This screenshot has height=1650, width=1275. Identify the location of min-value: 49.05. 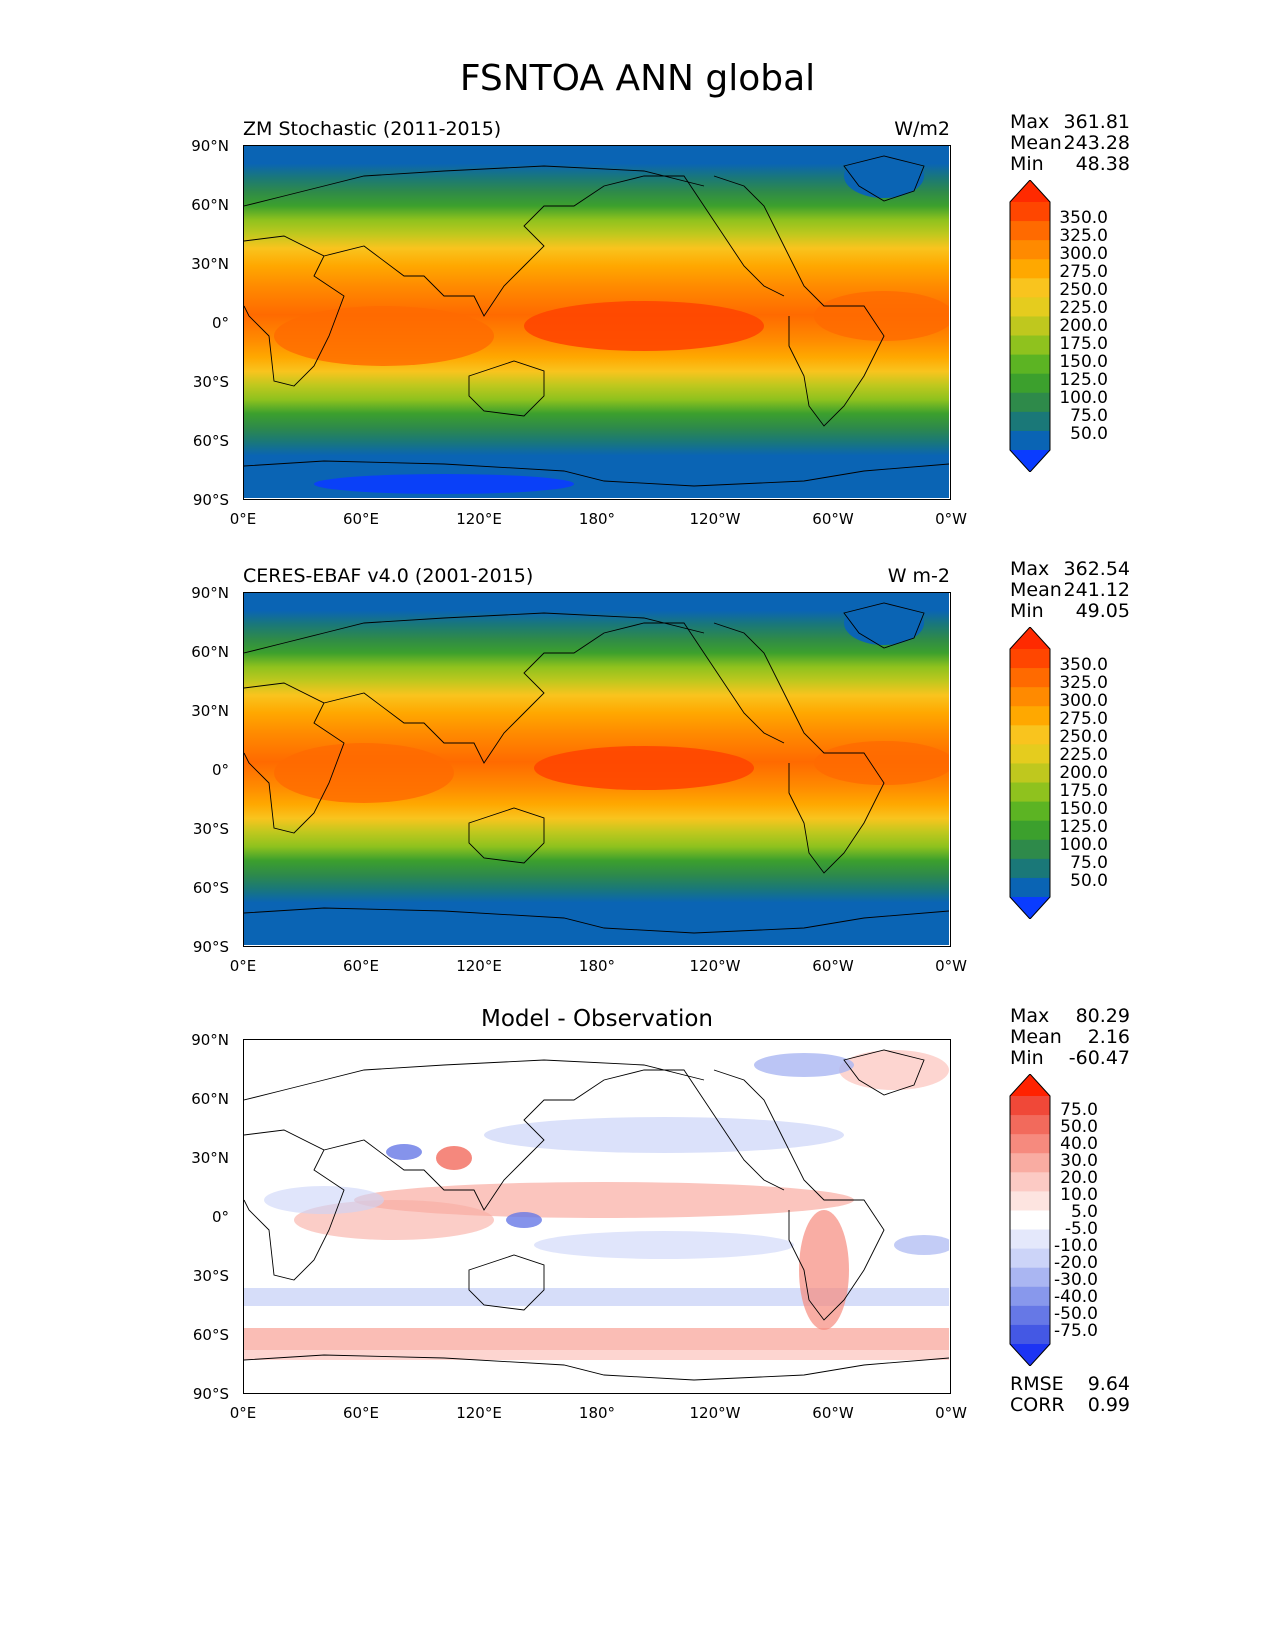
(1102, 611).